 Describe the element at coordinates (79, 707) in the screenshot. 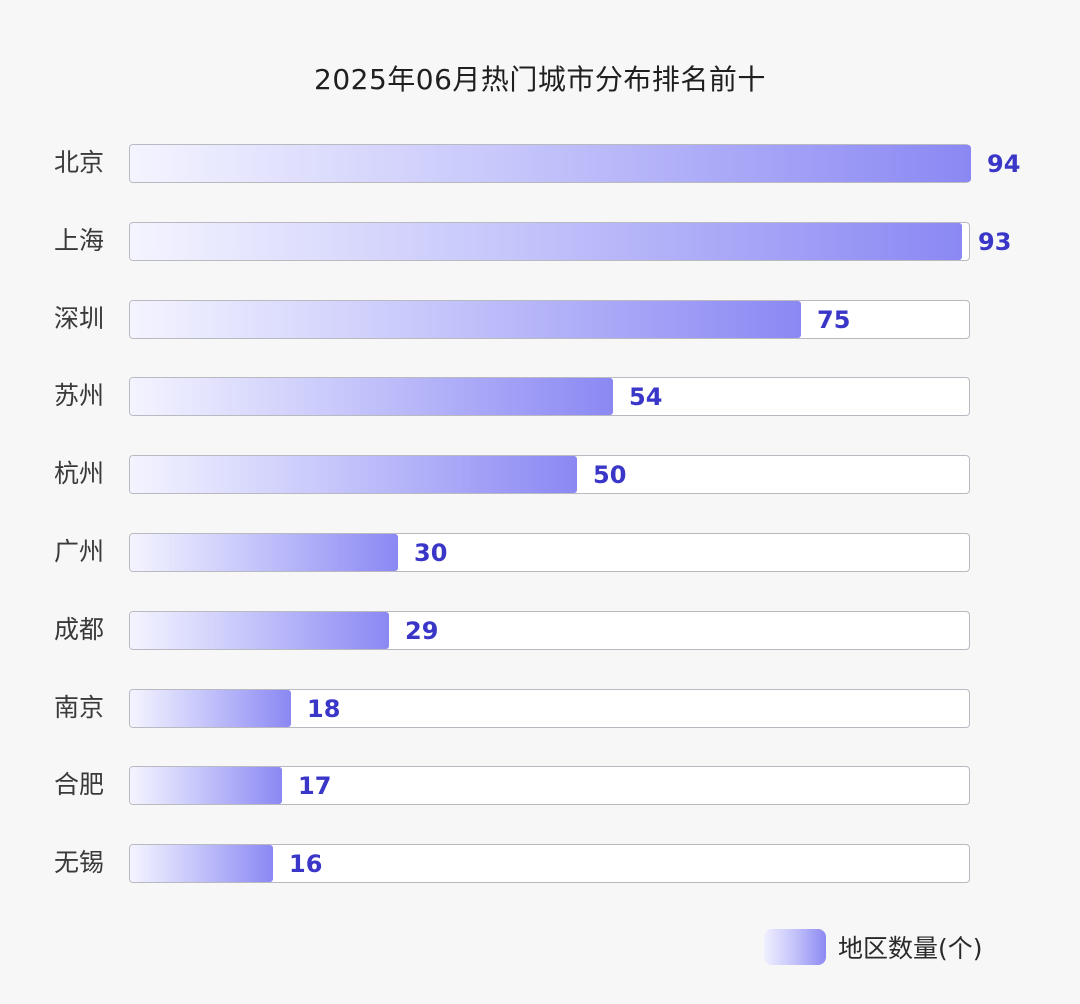

I see `category-label: 南京` at that location.